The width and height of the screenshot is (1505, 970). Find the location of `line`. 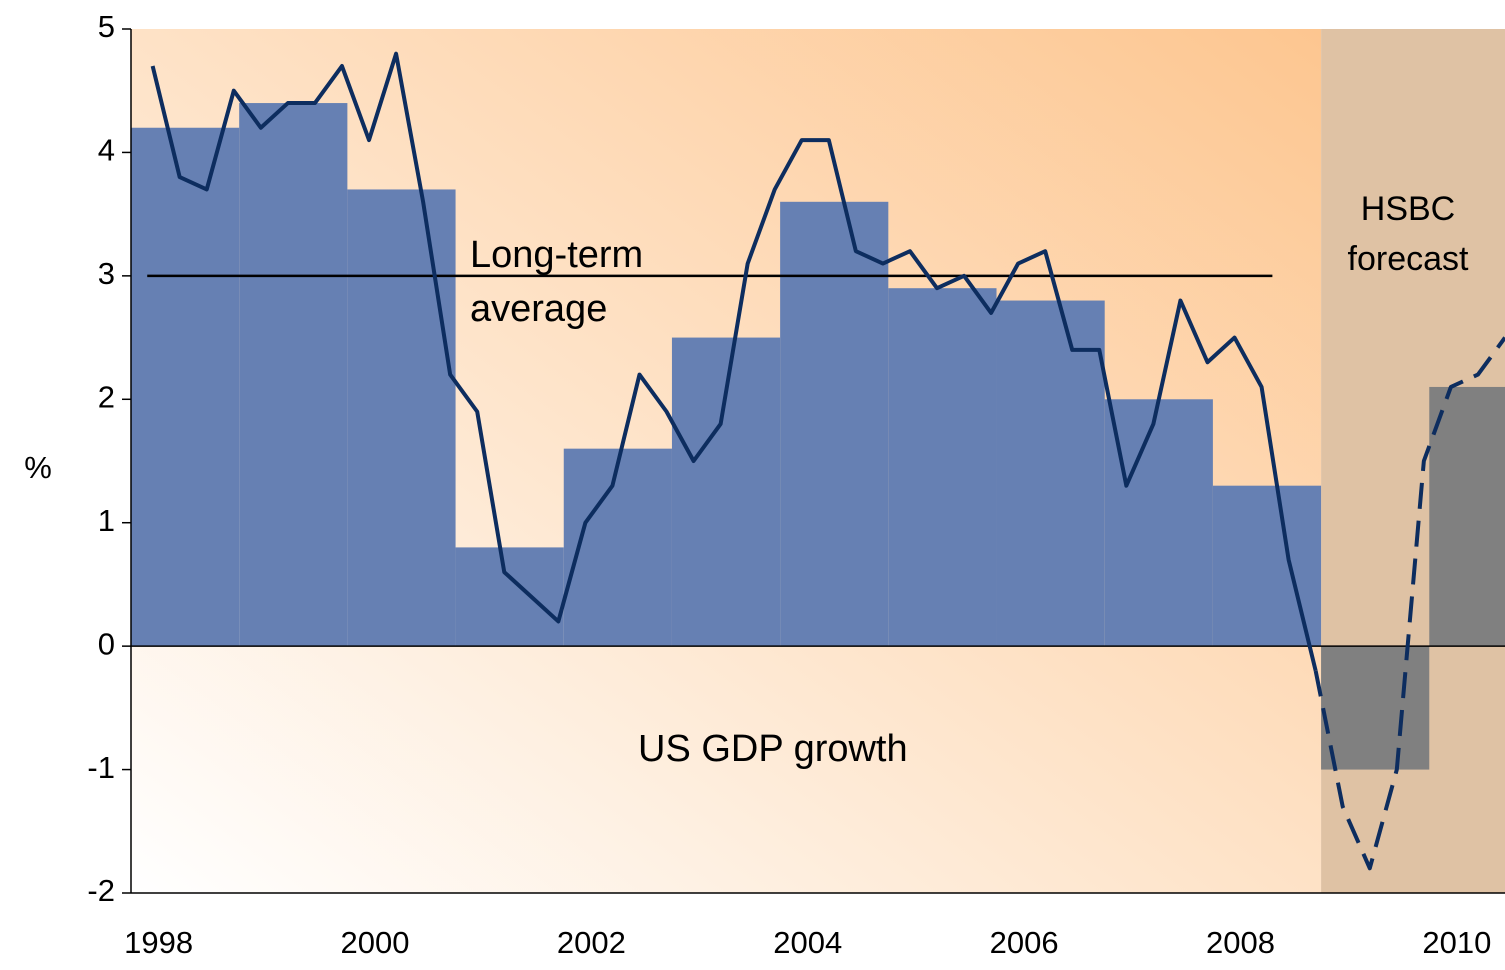

line is located at coordinates (1409, 603).